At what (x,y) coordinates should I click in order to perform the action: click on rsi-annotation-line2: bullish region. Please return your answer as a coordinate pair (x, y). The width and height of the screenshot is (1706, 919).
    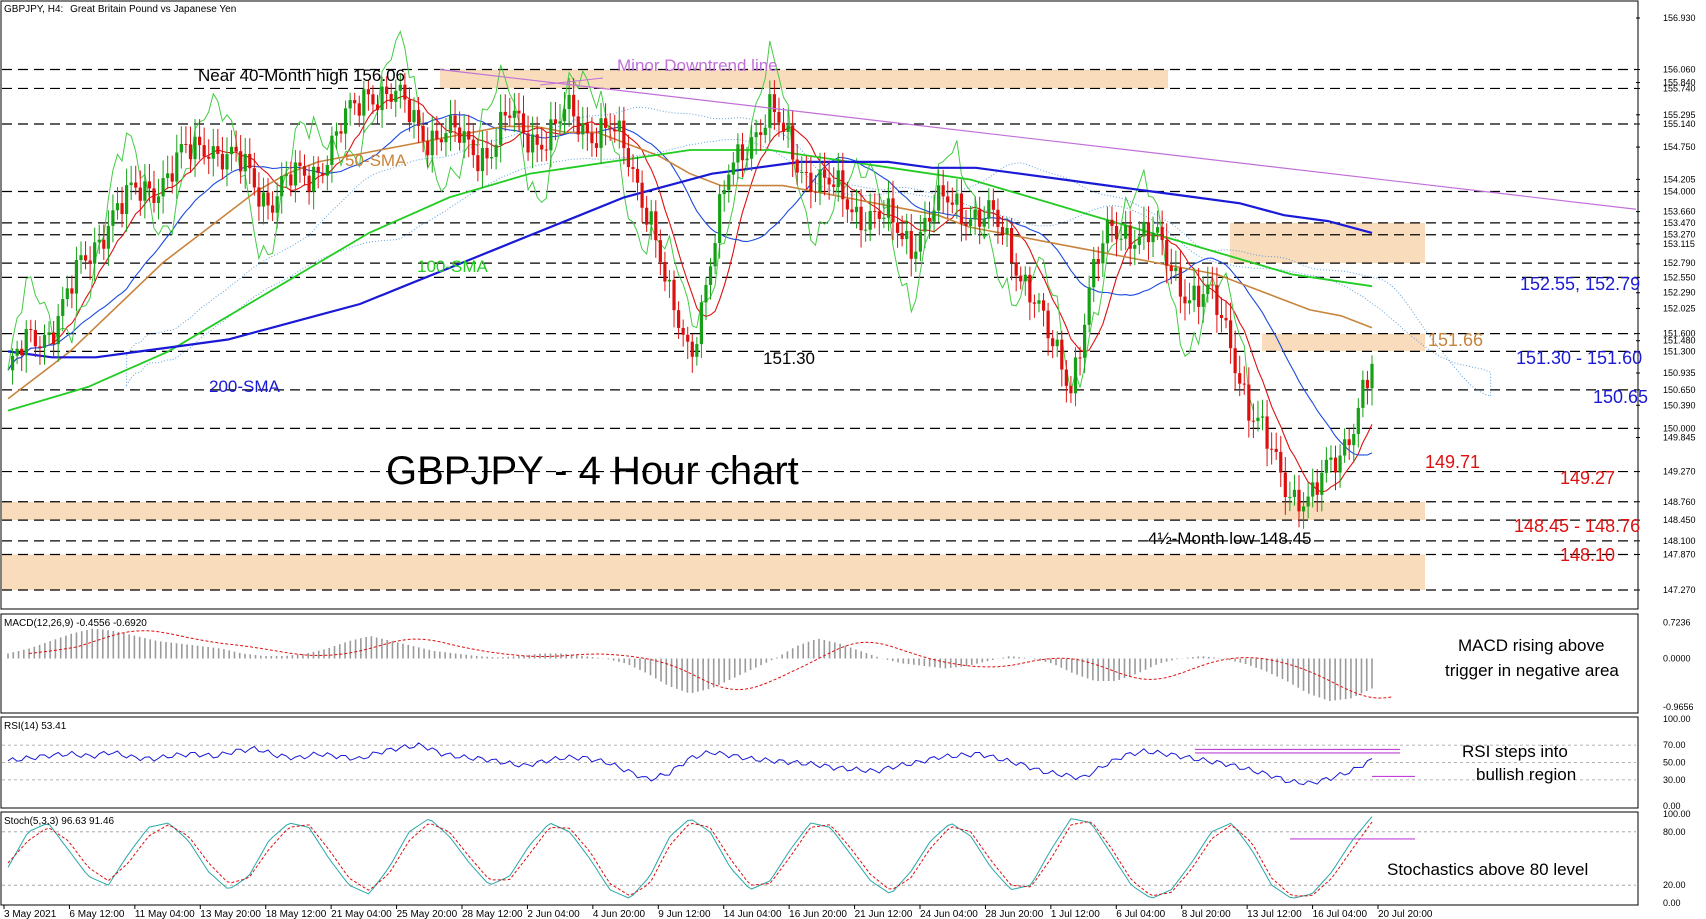
    Looking at the image, I should click on (1526, 774).